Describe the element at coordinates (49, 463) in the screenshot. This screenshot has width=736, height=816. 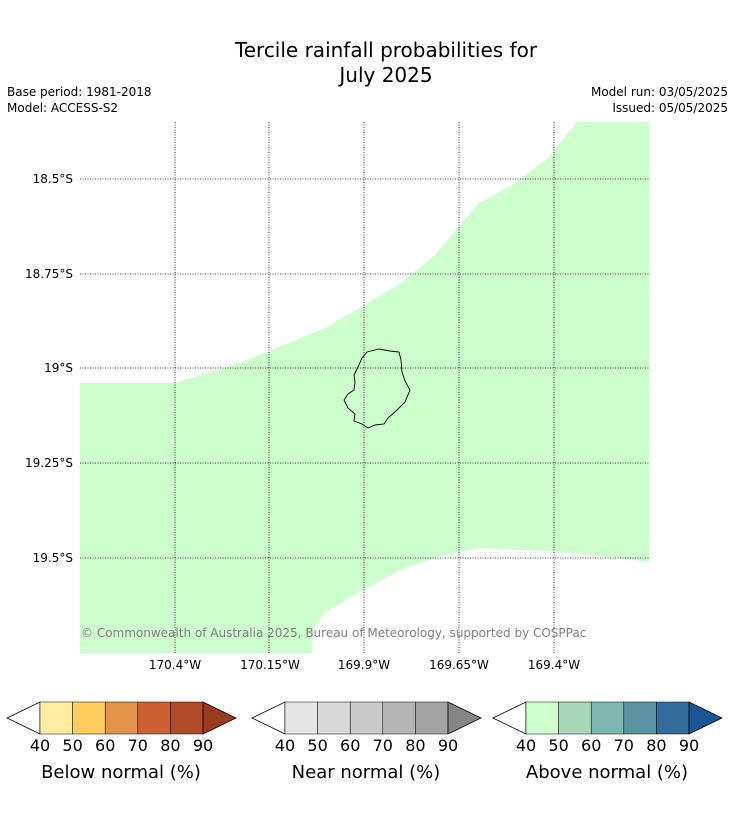
I see `lat-label: 19.25°S` at that location.